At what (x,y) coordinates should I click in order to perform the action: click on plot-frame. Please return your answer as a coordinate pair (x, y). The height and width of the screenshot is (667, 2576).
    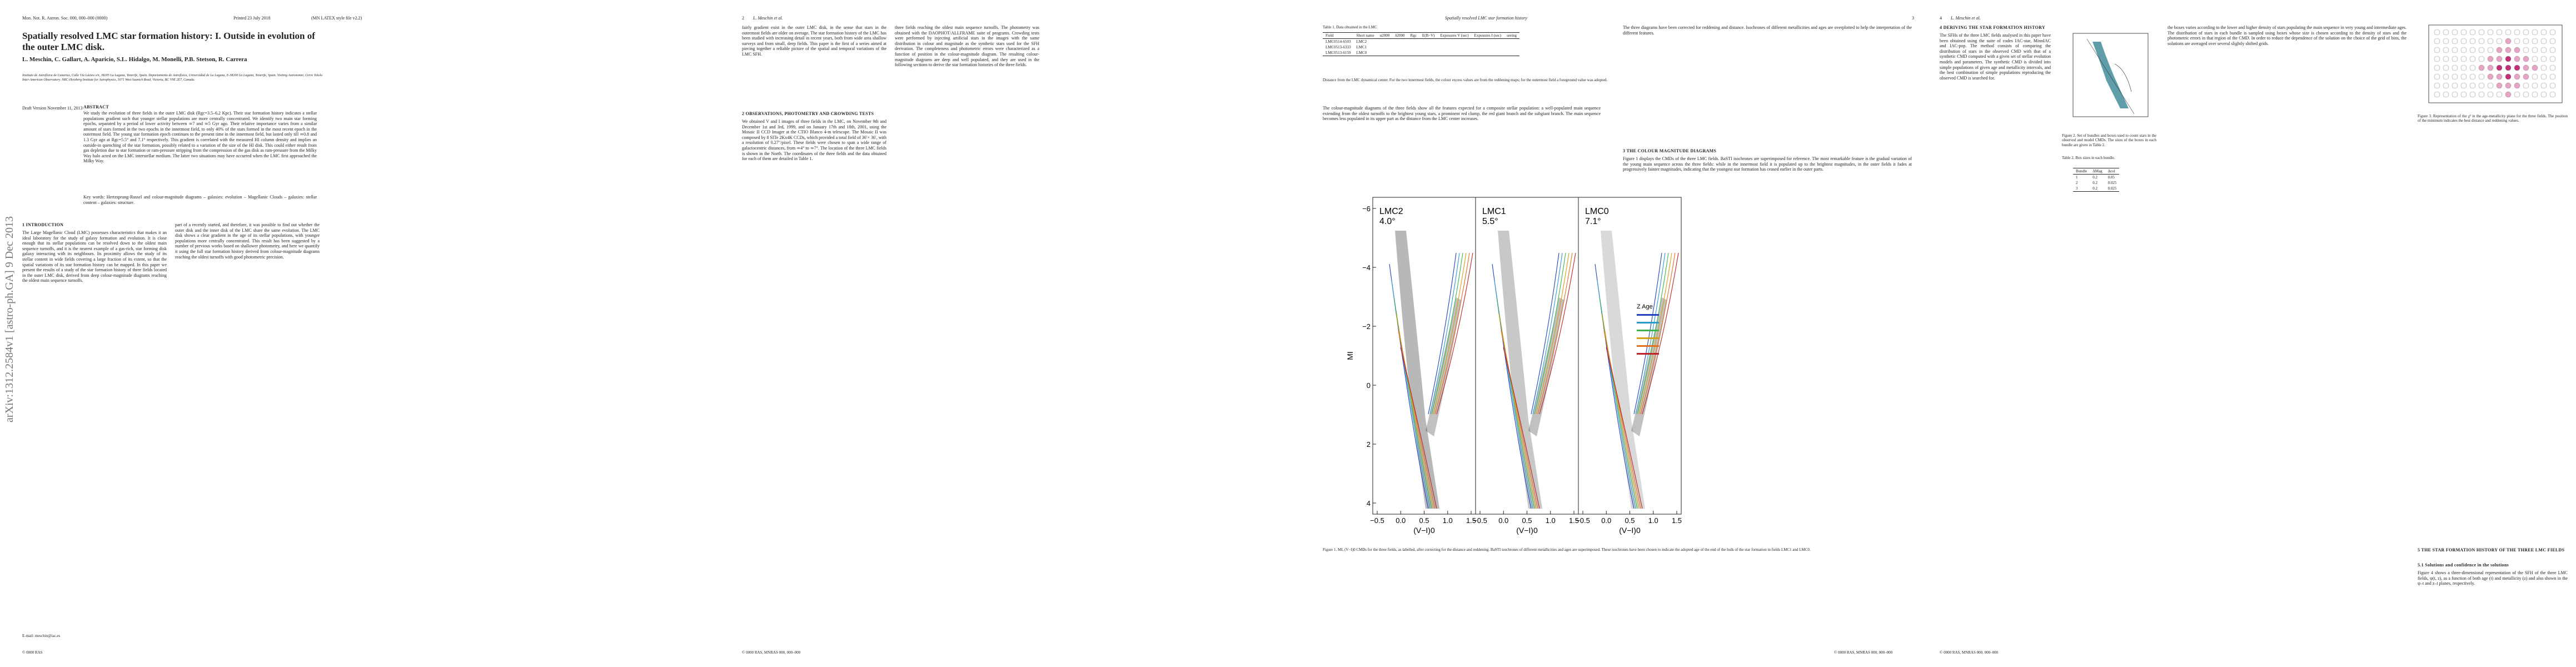
    Looking at the image, I should click on (2495, 63).